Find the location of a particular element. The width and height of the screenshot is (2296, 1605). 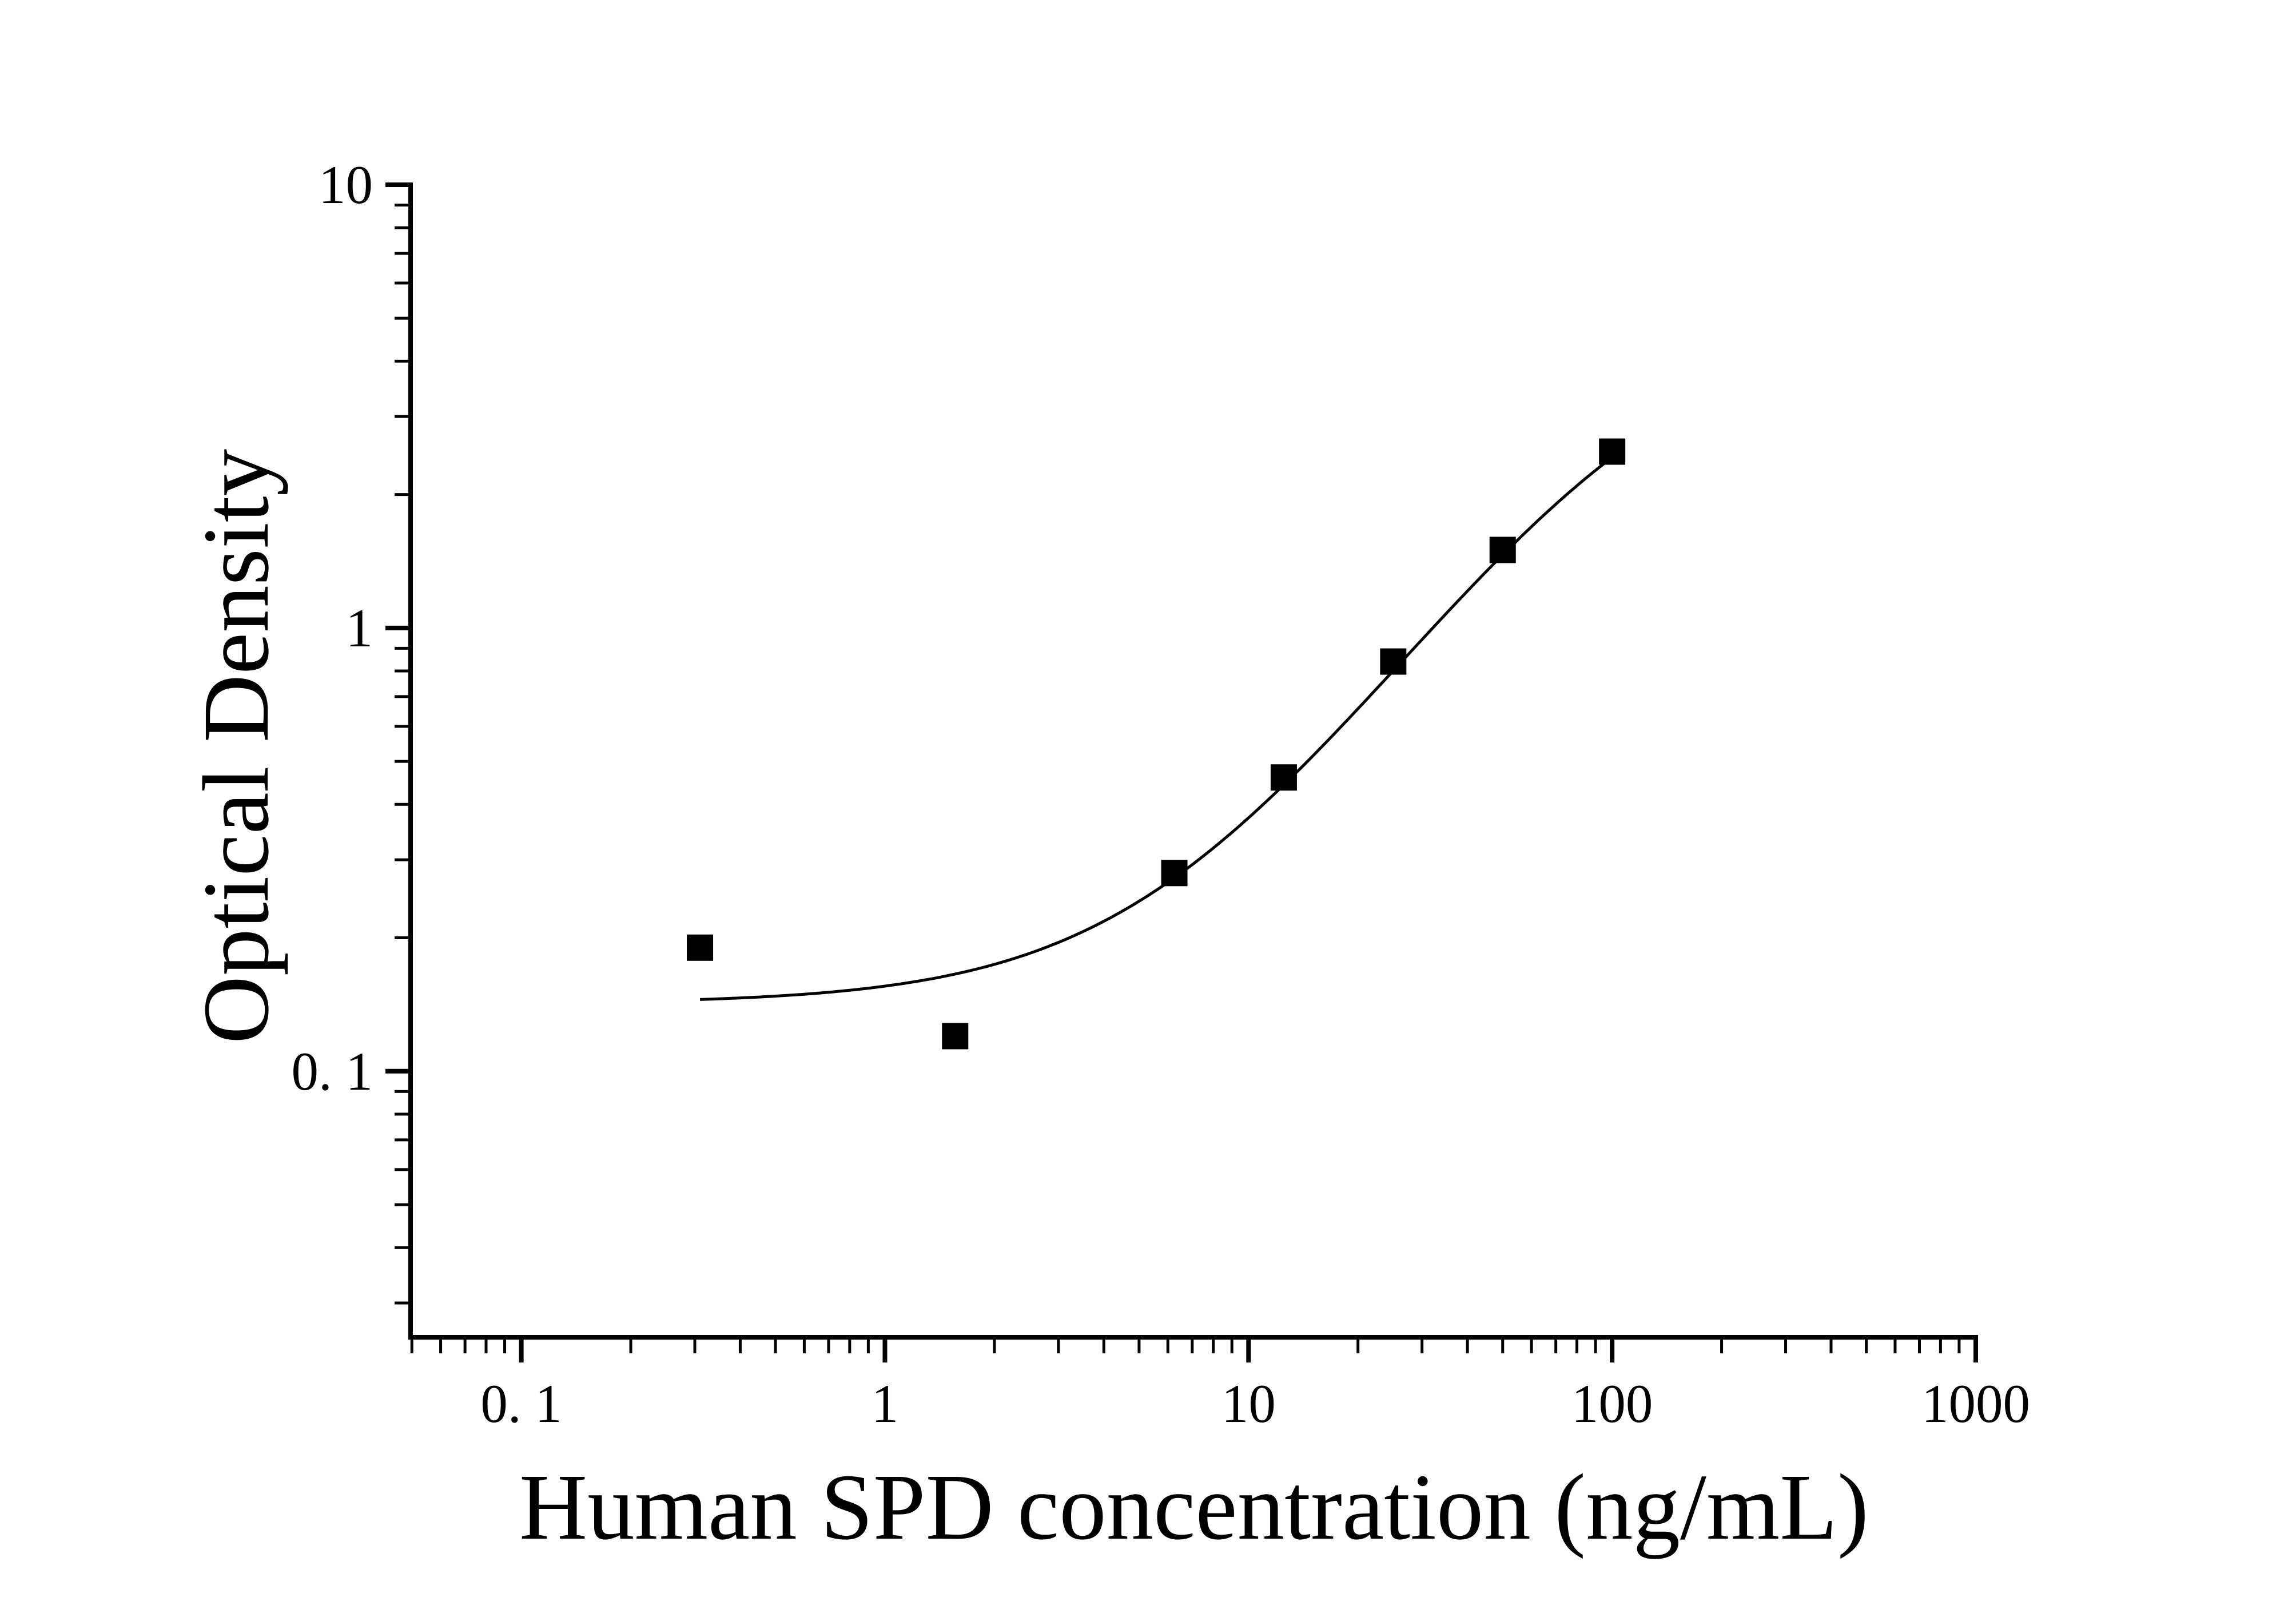

y-tick-label: 10 is located at coordinates (346, 184).